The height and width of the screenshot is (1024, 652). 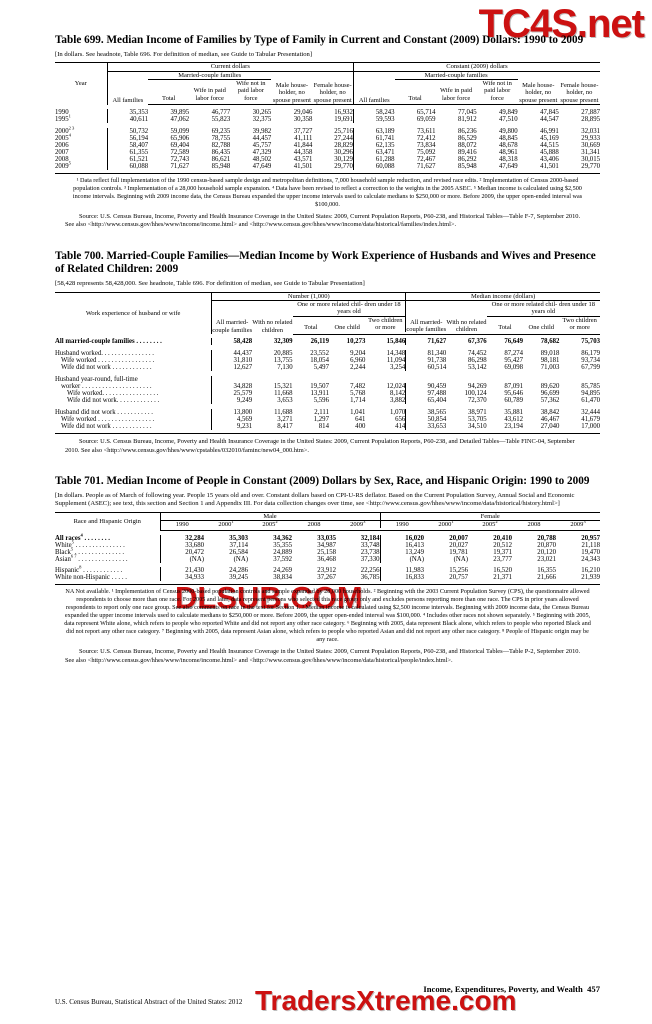 I want to click on cell: 59,099, so click(x=180, y=131).